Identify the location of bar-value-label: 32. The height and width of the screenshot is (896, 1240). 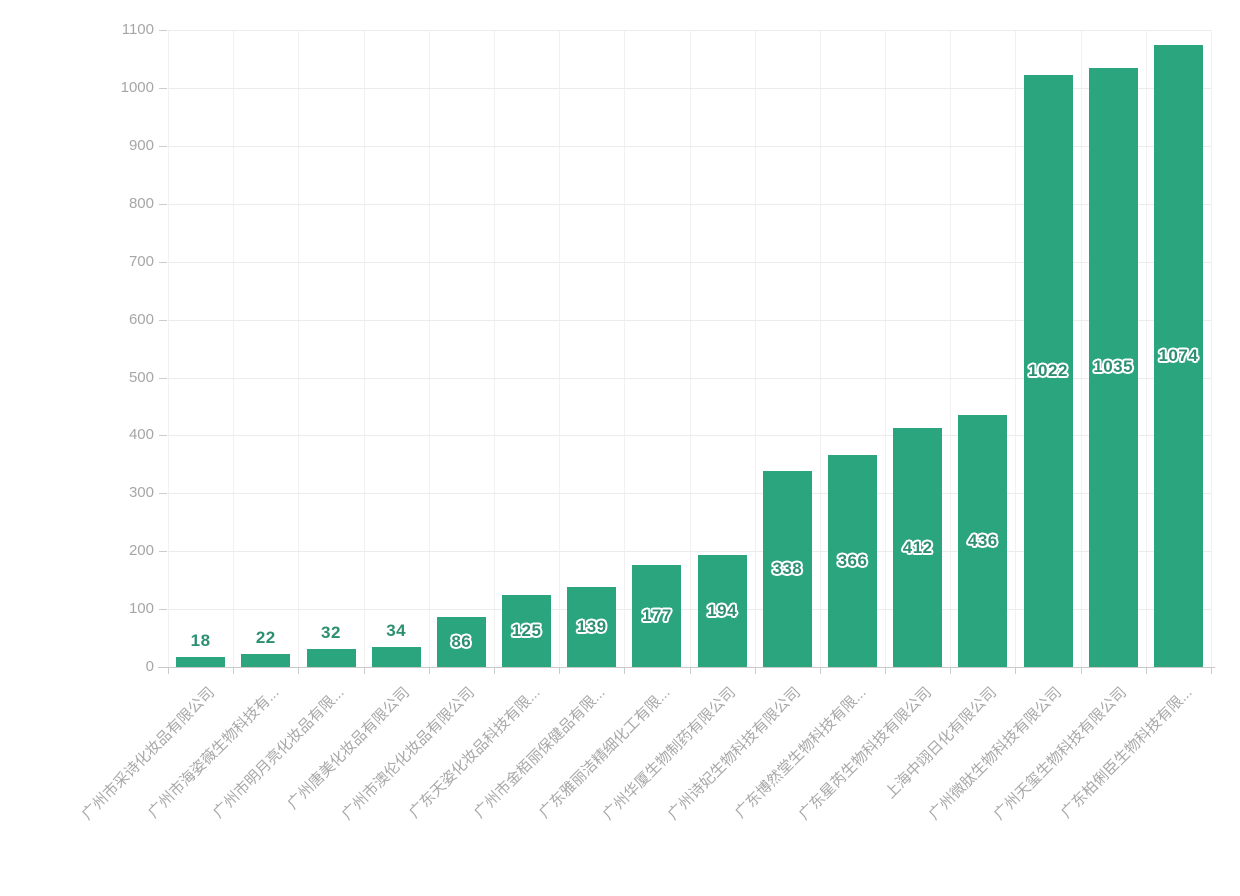
(331, 632).